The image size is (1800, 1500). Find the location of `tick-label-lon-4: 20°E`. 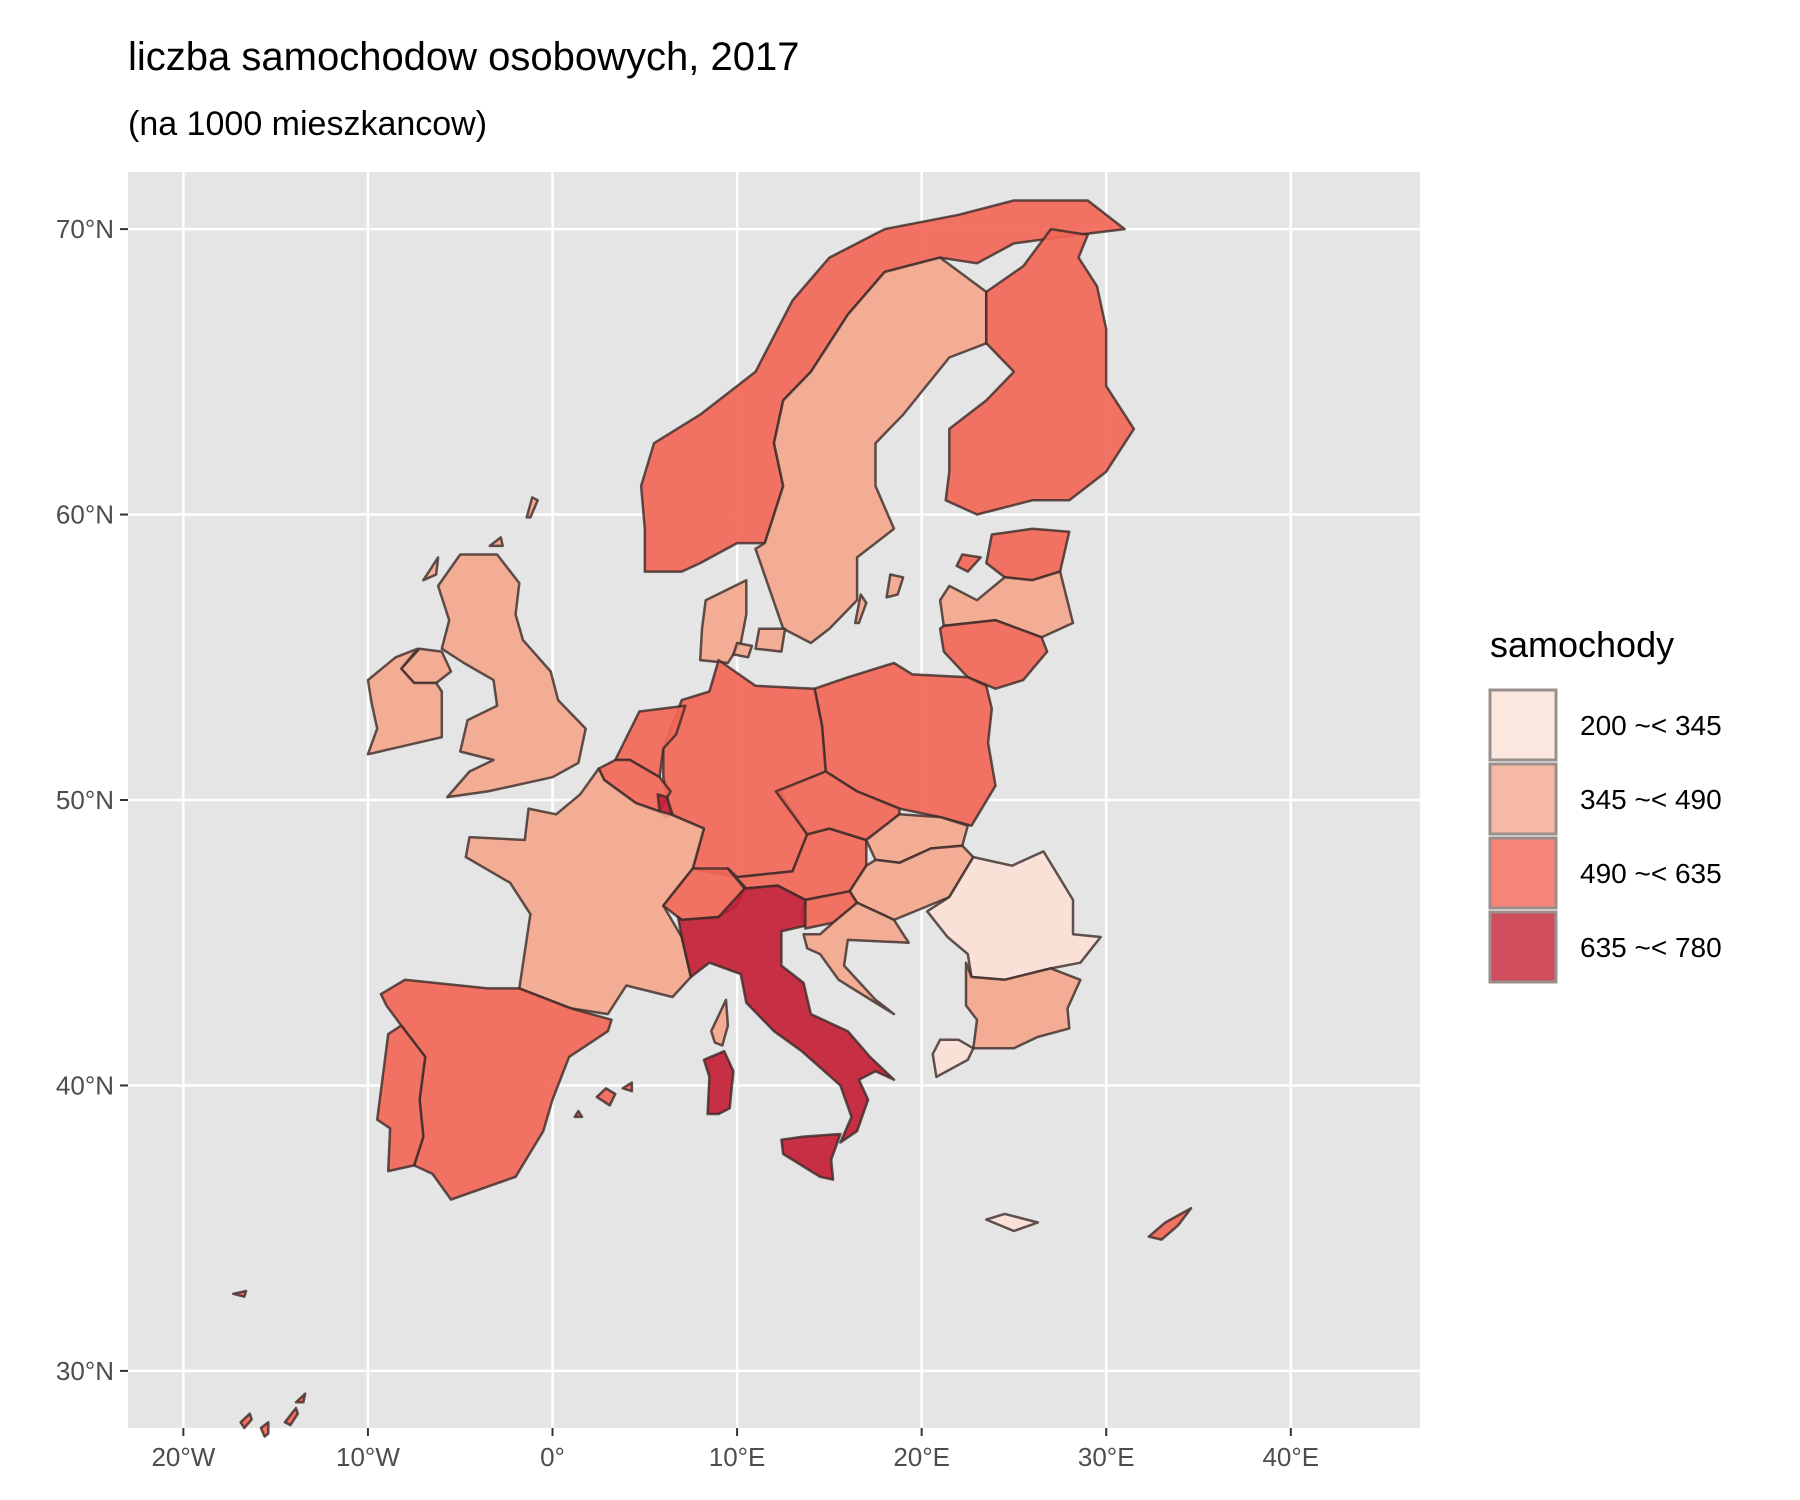

tick-label-lon-4: 20°E is located at coordinates (921, 1457).